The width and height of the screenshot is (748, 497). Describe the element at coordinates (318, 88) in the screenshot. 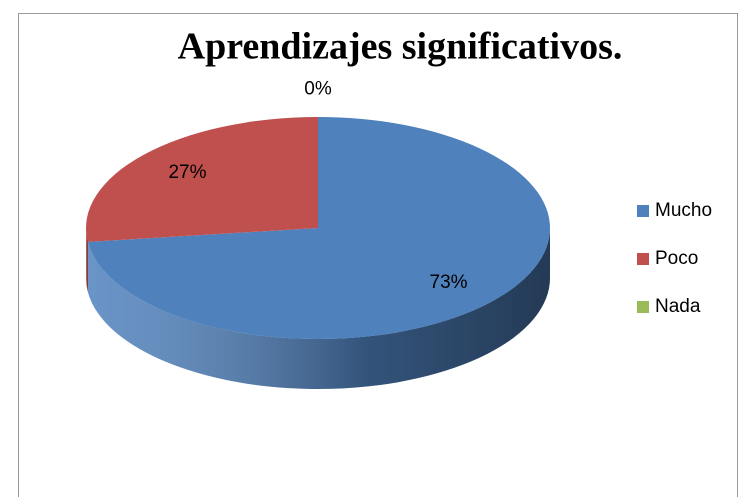

I see `data-label: 0%` at that location.